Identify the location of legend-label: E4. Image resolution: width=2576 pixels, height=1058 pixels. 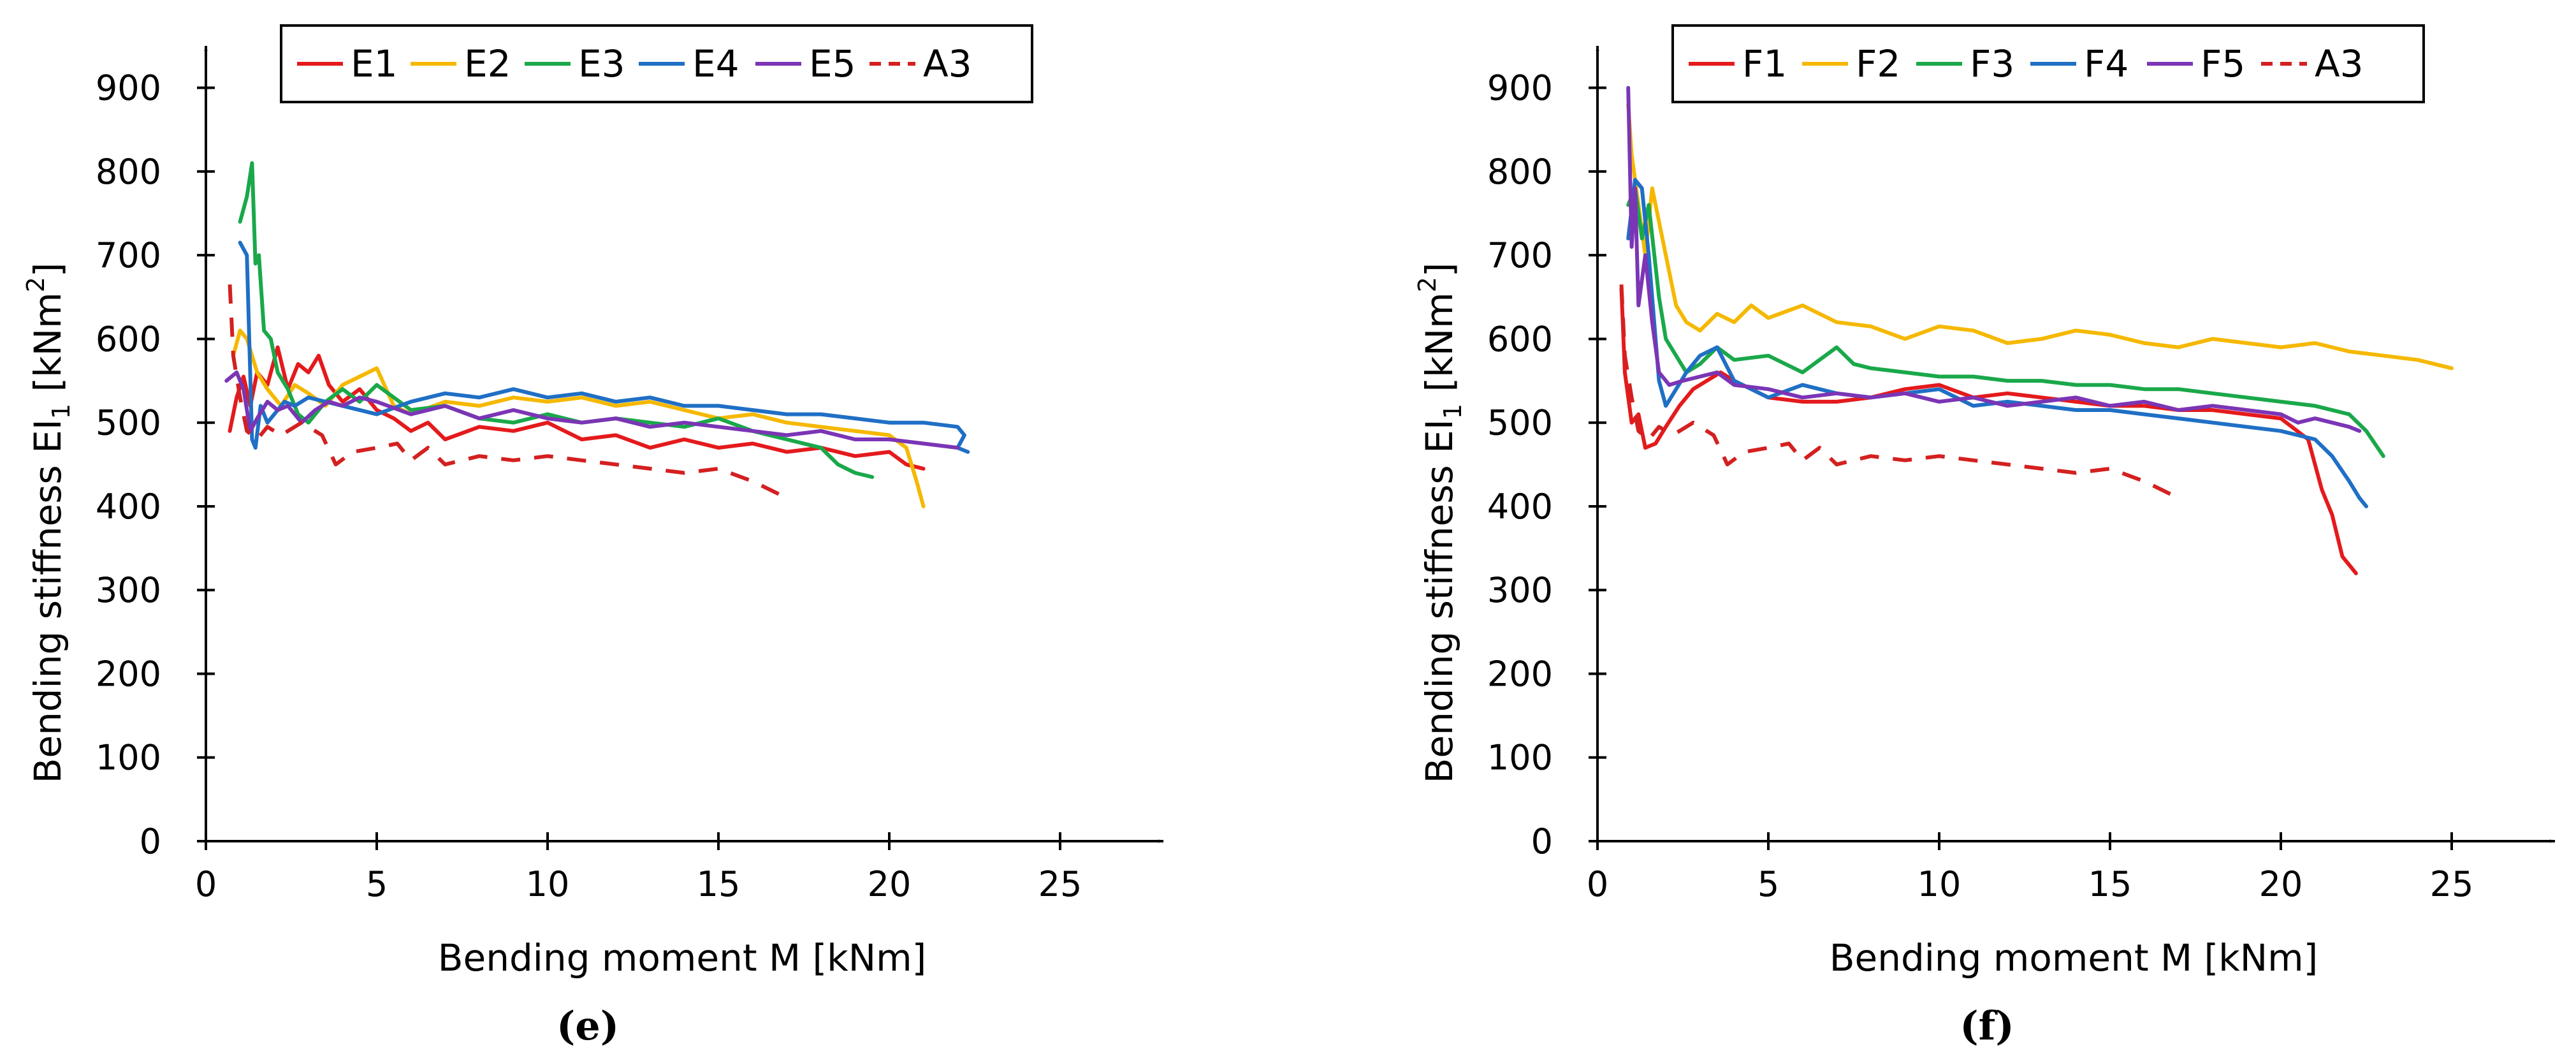
(715, 63).